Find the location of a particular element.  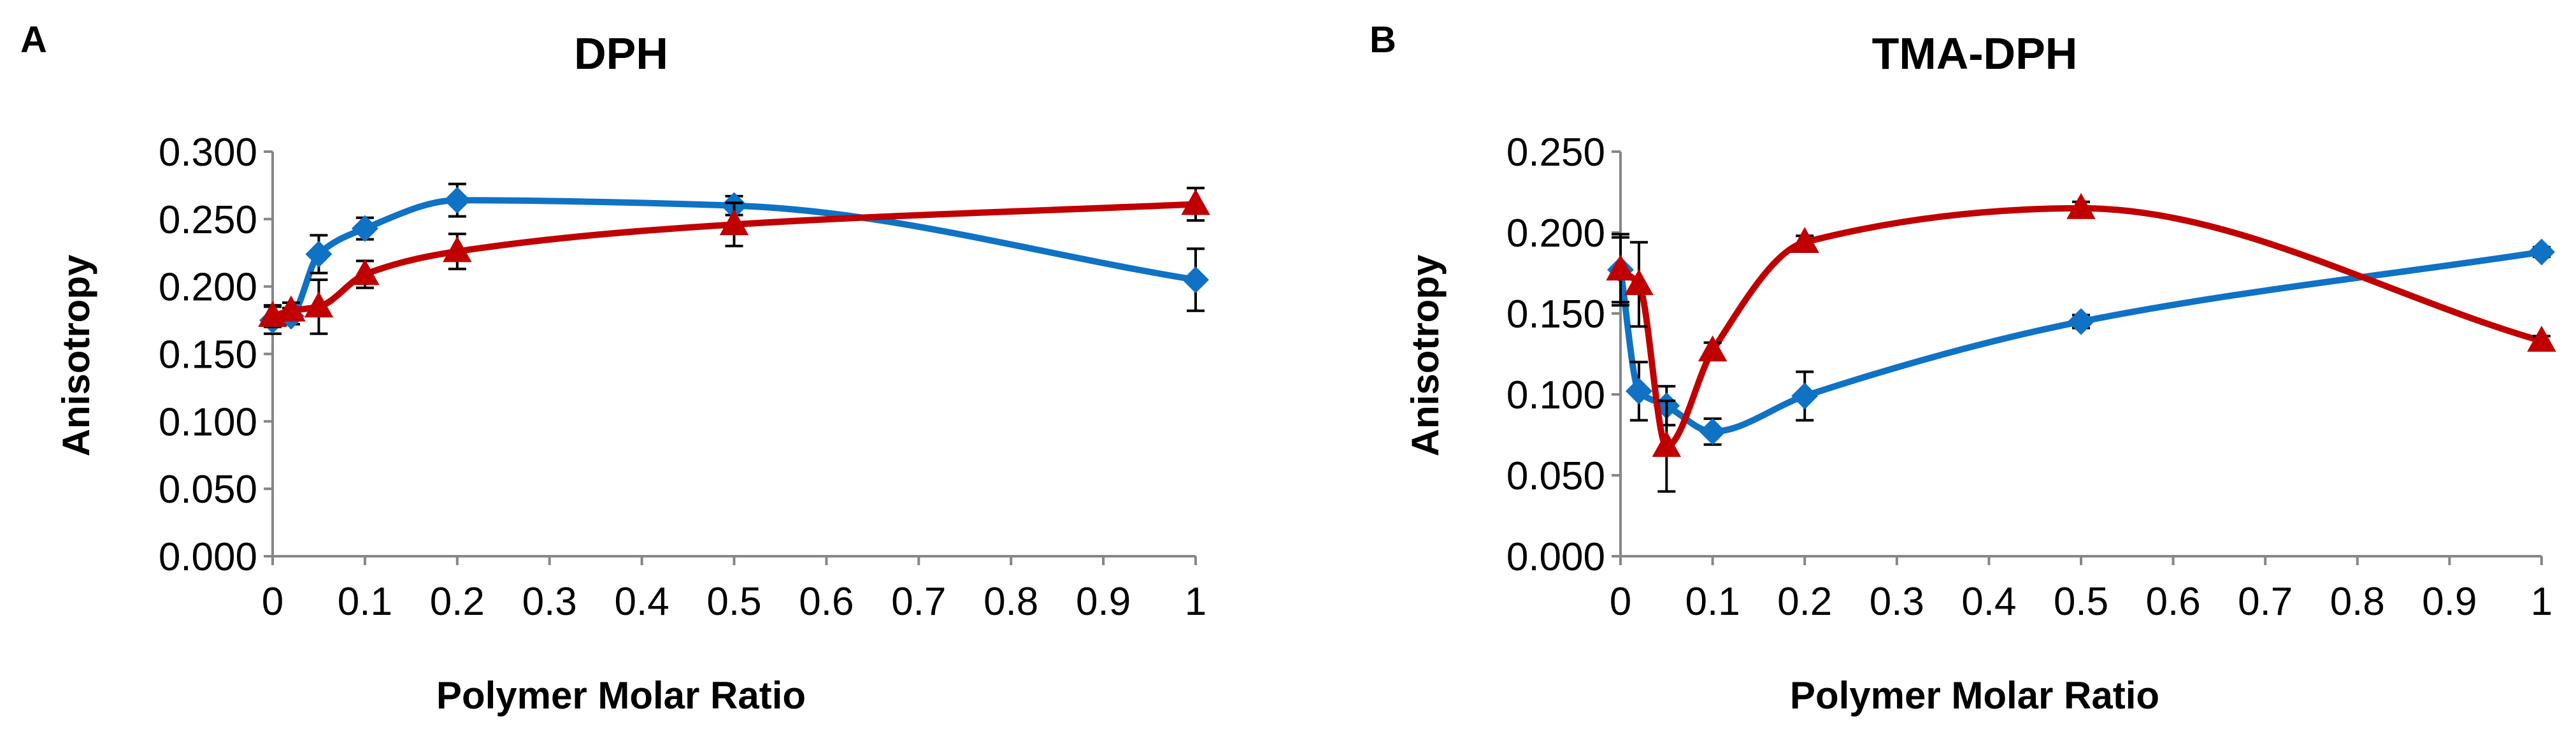

x-axis-title-a: Polymer Molar Ratio is located at coordinates (621, 695).